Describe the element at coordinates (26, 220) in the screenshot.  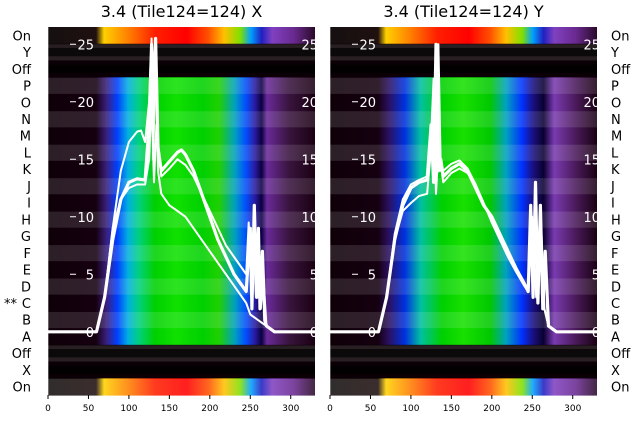
I see `row-label-left: H` at that location.